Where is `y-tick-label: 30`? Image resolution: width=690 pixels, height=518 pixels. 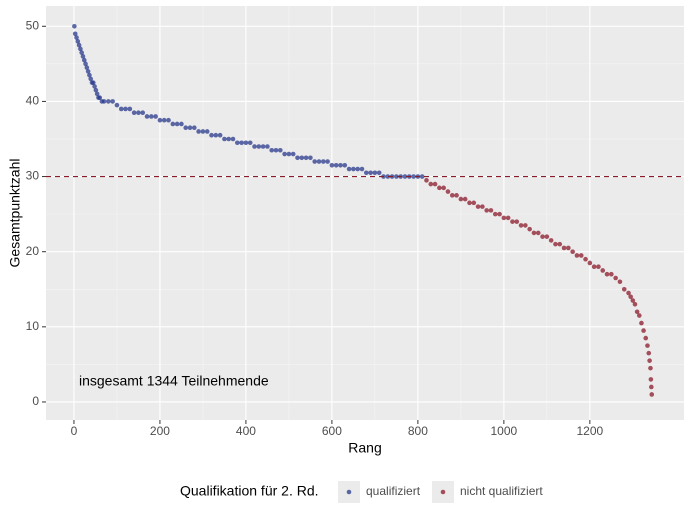
y-tick-label: 30 is located at coordinates (33, 176).